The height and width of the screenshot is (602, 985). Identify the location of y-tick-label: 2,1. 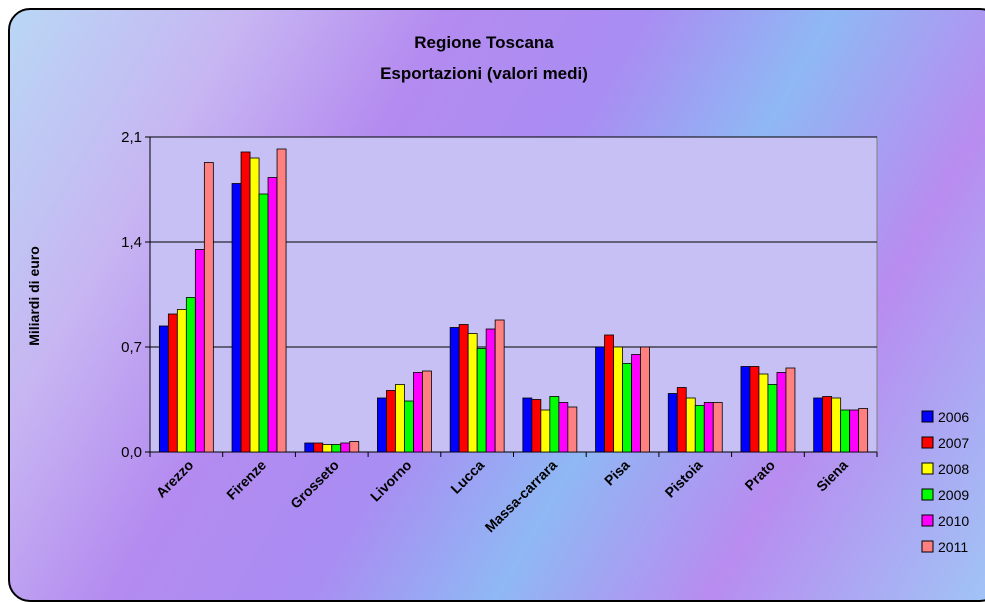
(131, 137).